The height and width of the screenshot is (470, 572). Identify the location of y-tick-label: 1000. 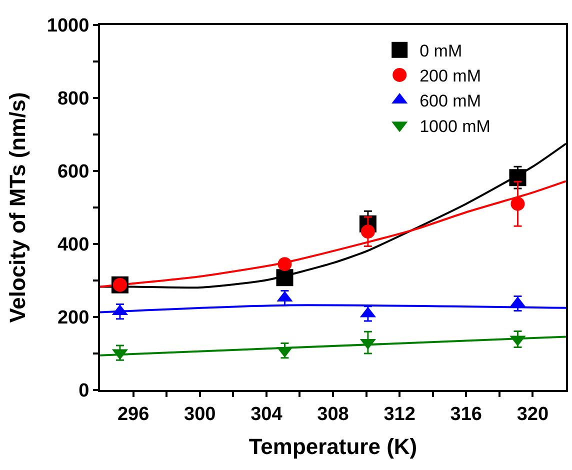
(68, 26).